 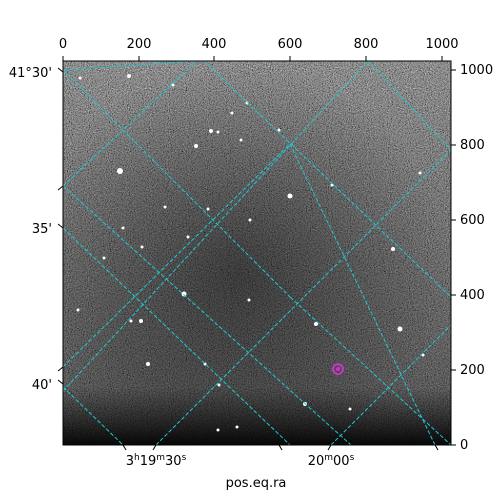 I want to click on right-pixel-axis: 0 200 400 600 800 1000, so click(x=472, y=258).